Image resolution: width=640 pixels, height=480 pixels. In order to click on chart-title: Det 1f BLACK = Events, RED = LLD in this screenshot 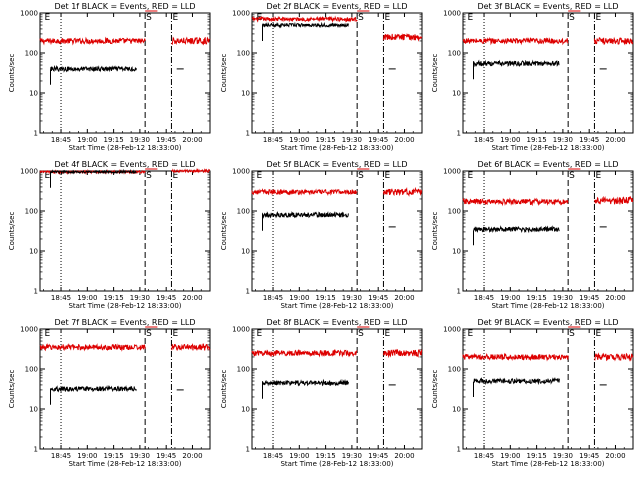, I will do `click(124, 6)`.